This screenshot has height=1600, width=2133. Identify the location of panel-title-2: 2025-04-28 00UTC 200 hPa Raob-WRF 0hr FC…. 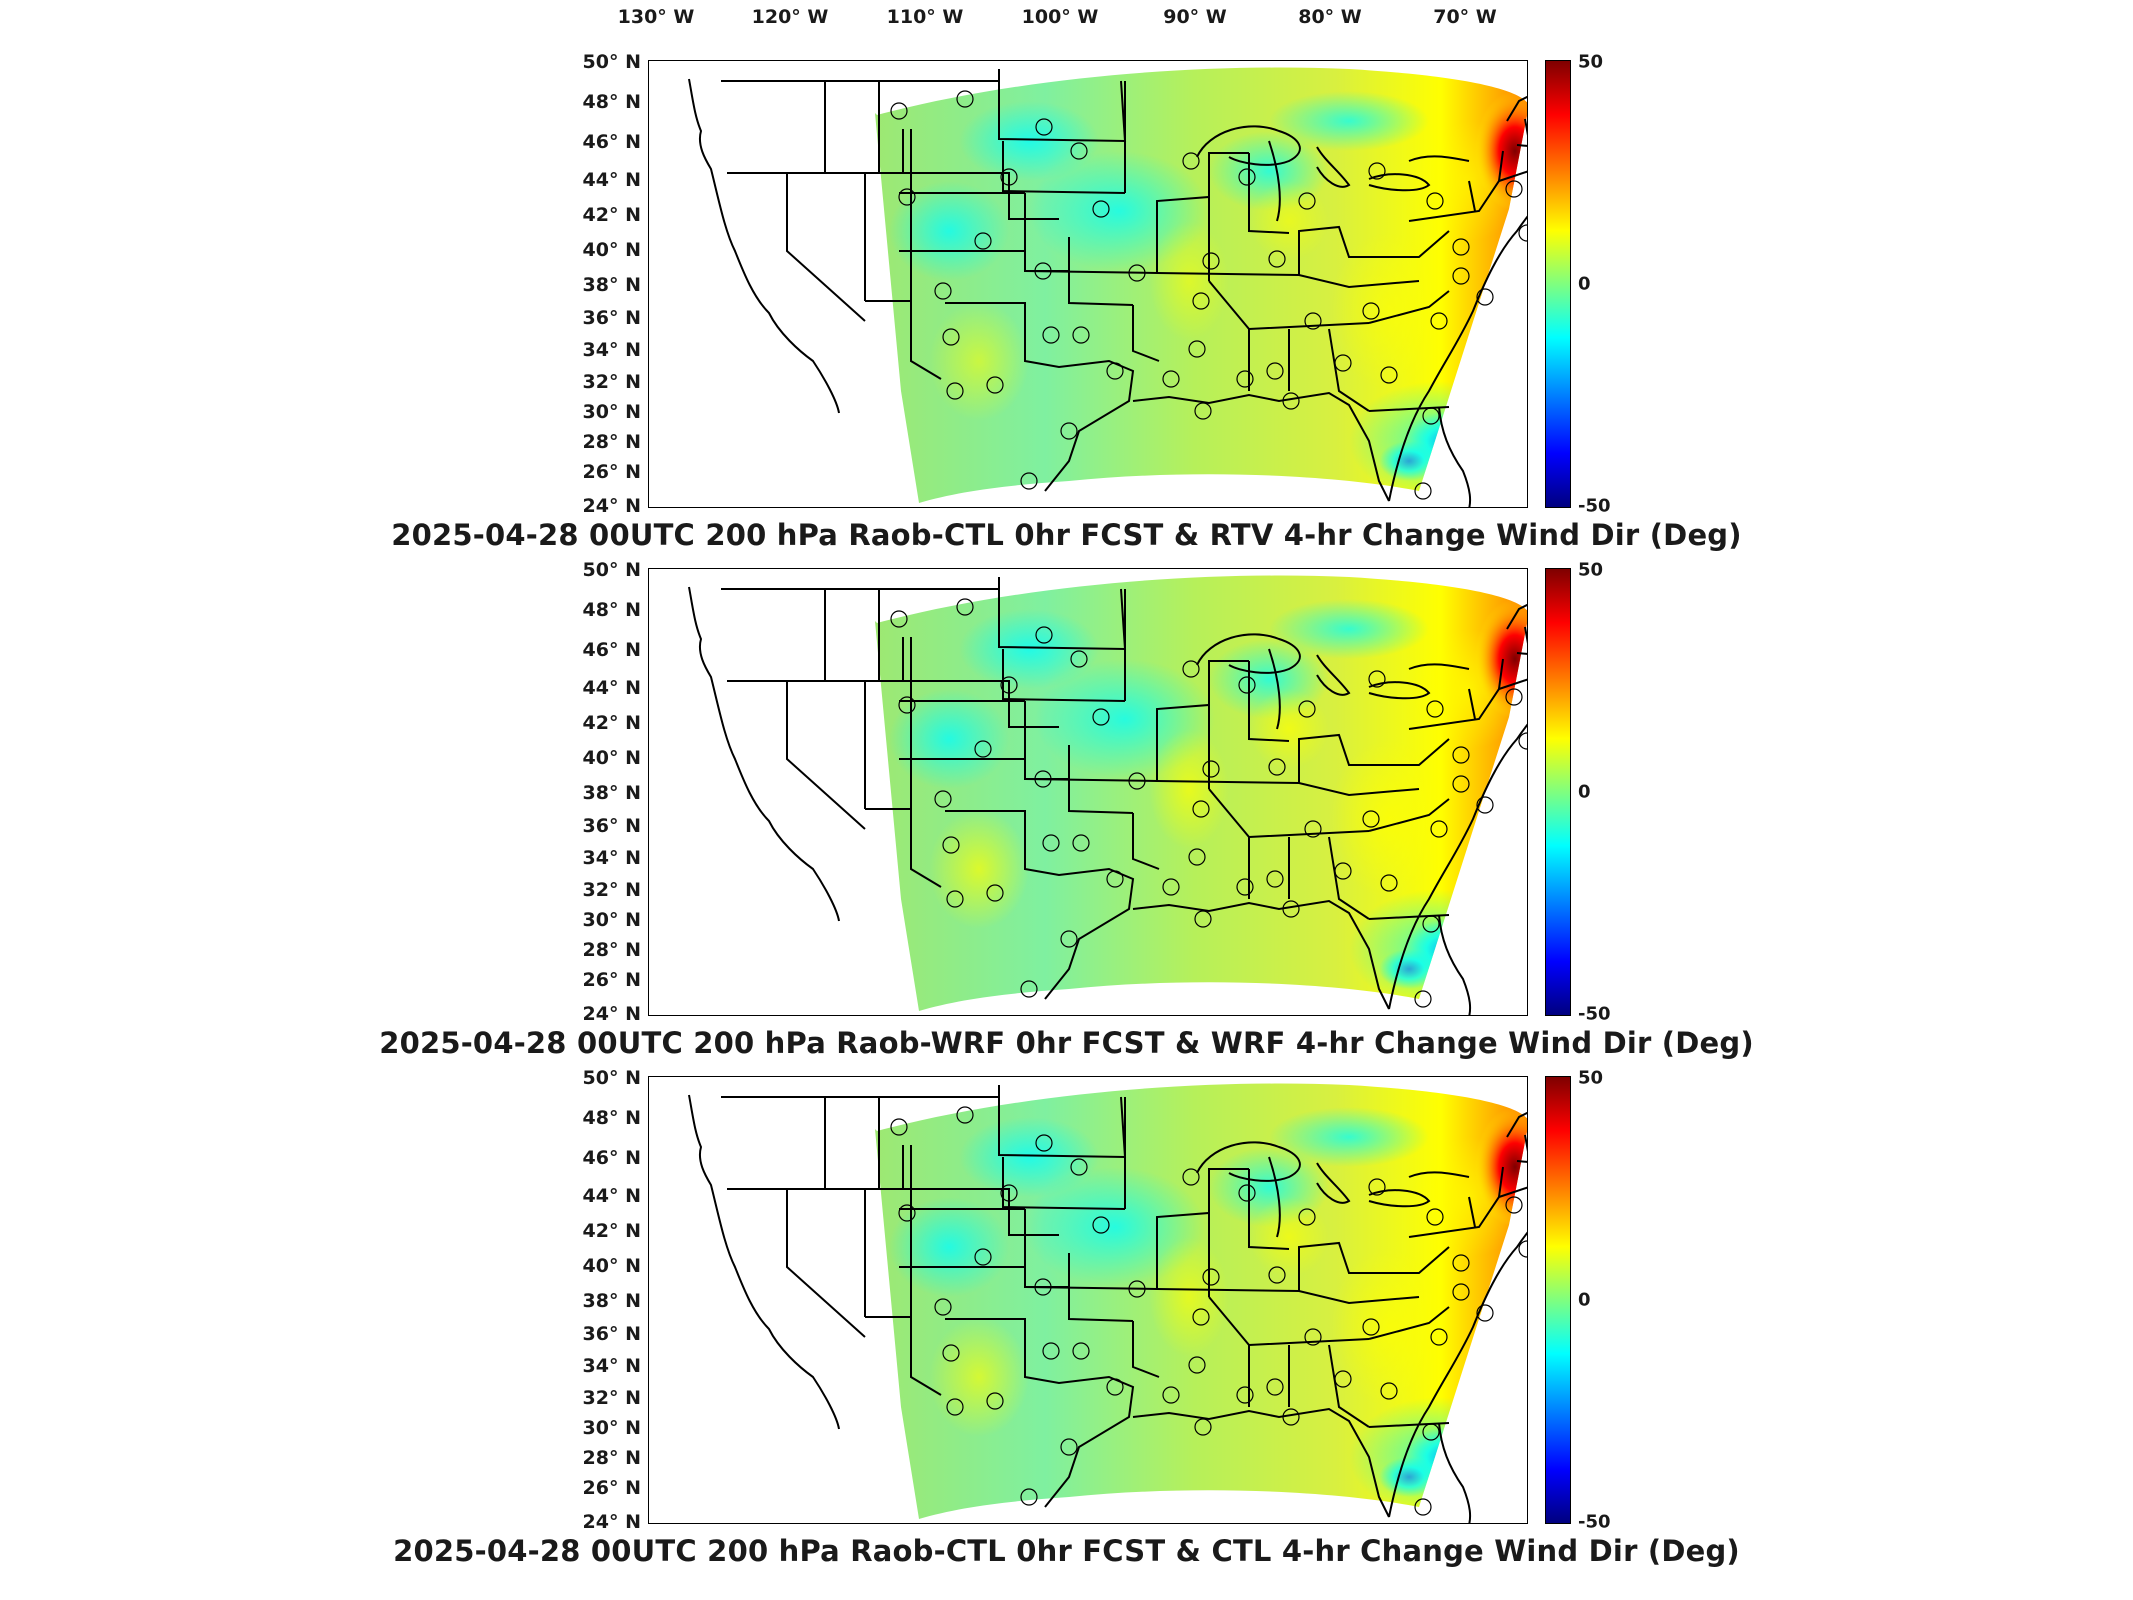
(1066, 1043).